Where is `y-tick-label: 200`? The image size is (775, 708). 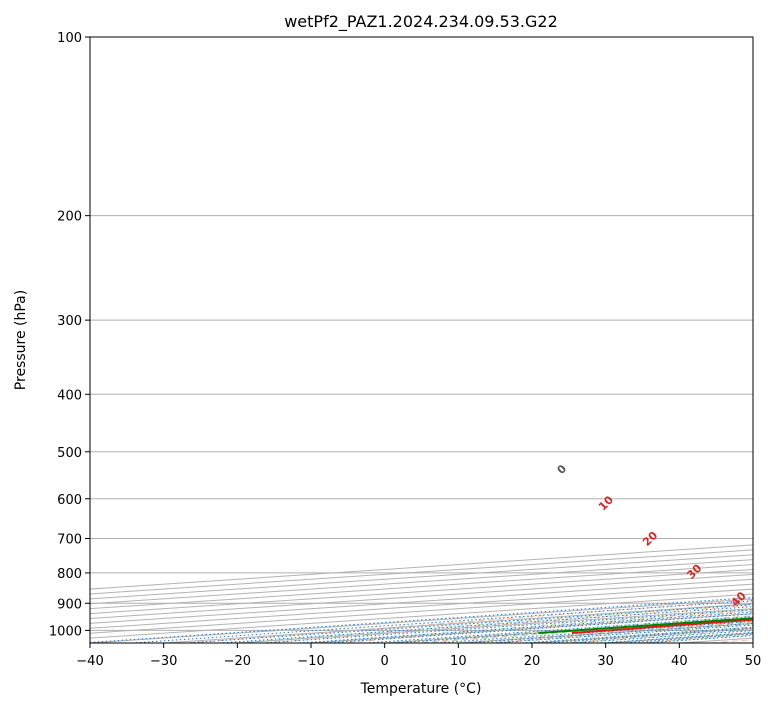
y-tick-label: 200 is located at coordinates (69, 217).